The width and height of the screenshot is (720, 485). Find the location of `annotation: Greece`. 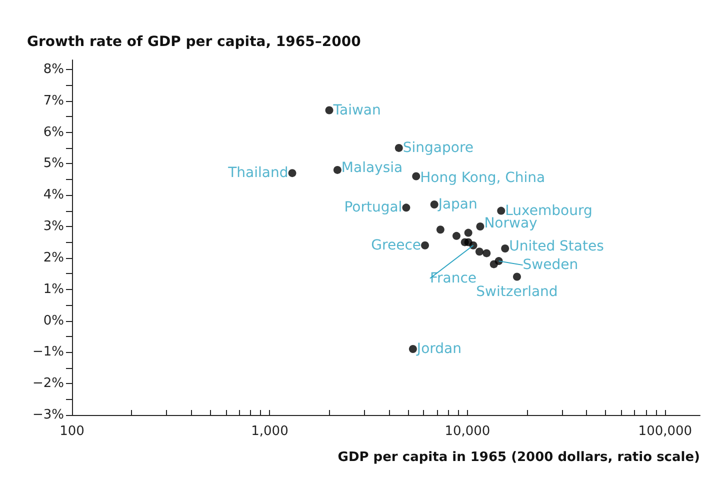

annotation: Greece is located at coordinates (396, 245).